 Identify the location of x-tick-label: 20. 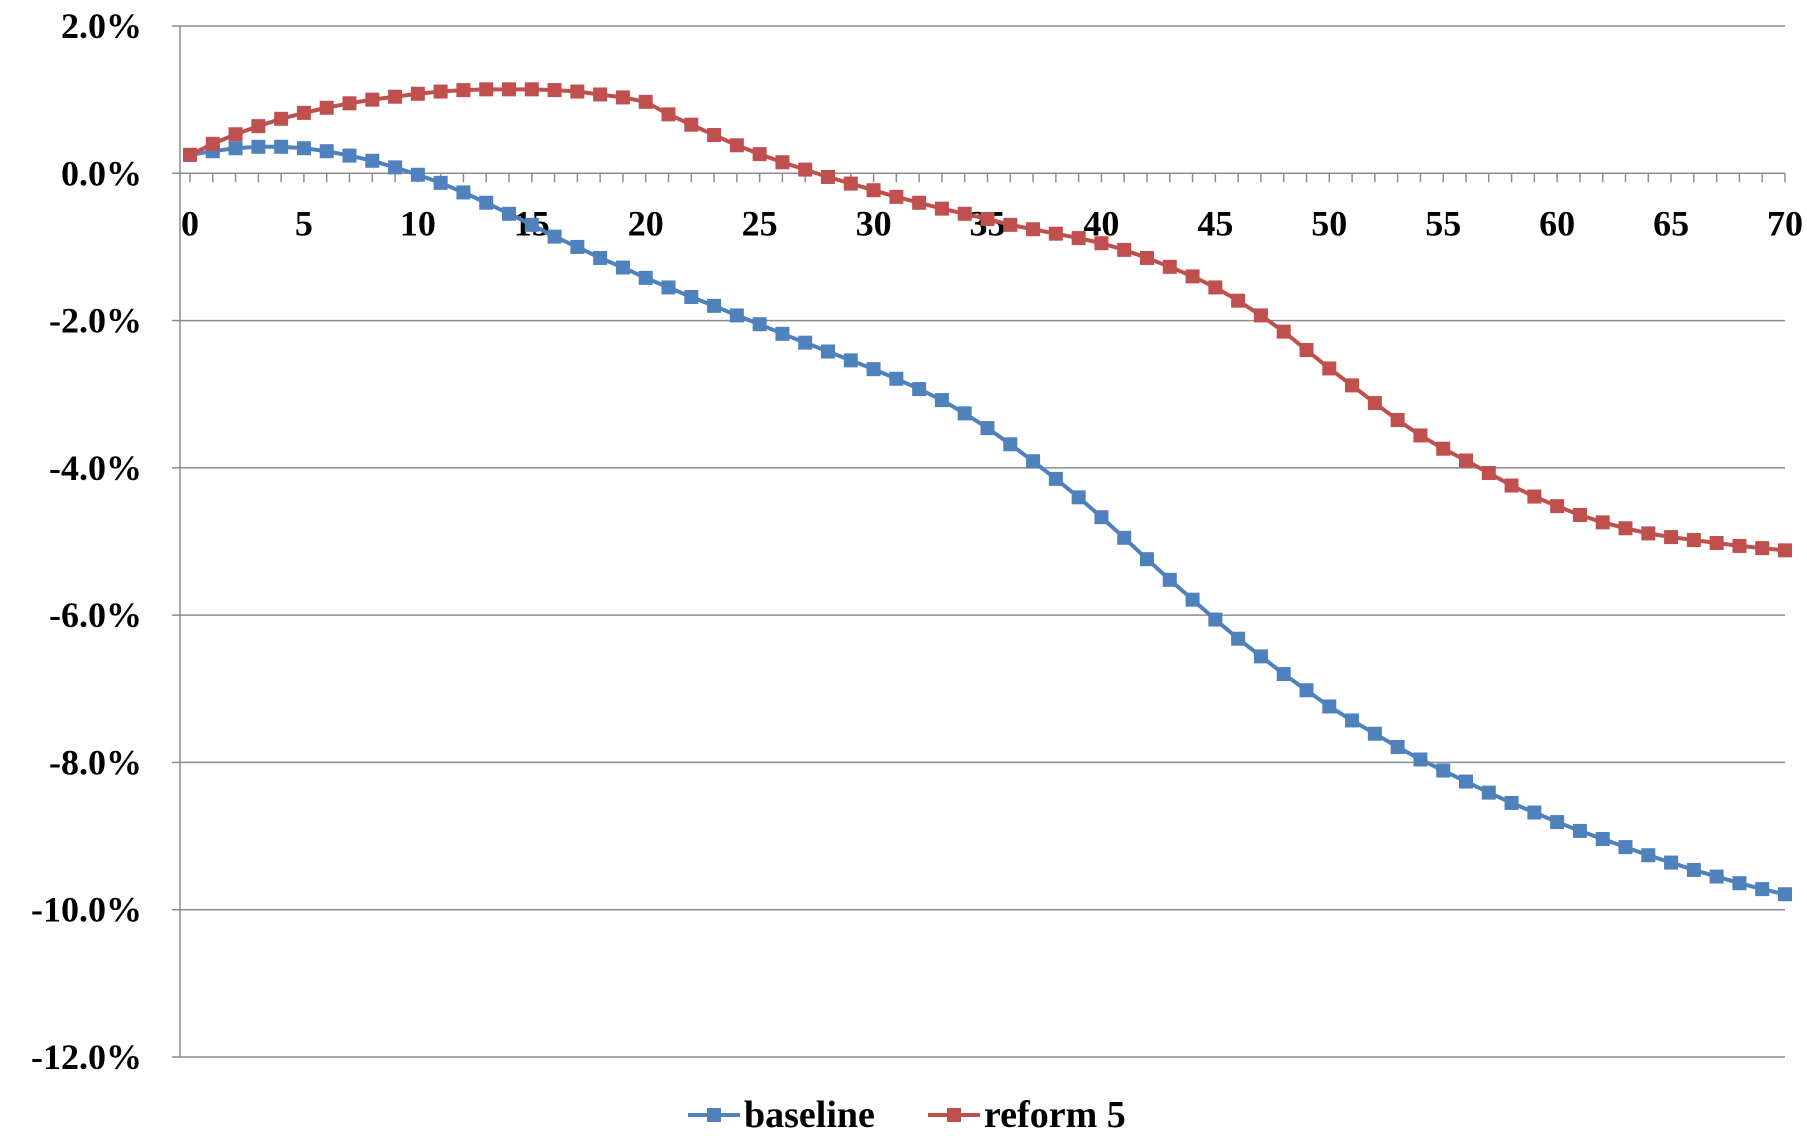
(646, 223).